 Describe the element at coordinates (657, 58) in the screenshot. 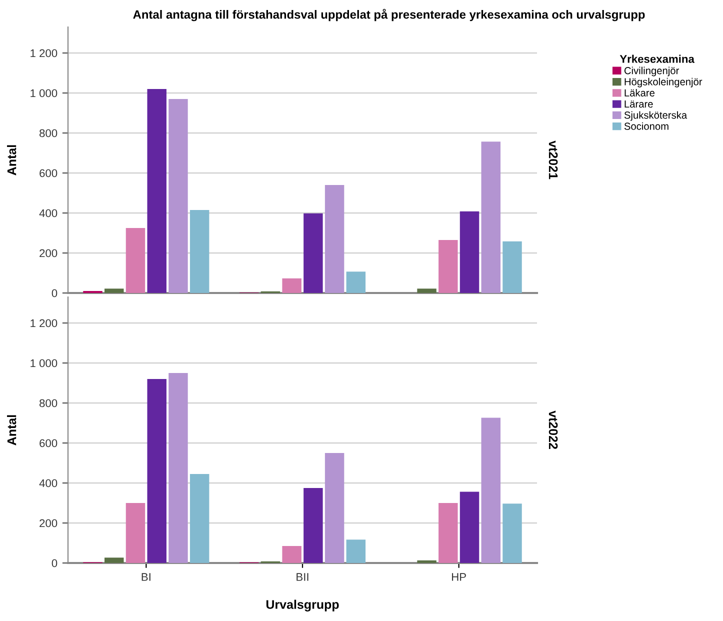

I see `legend-title: Yrkesexamina` at that location.